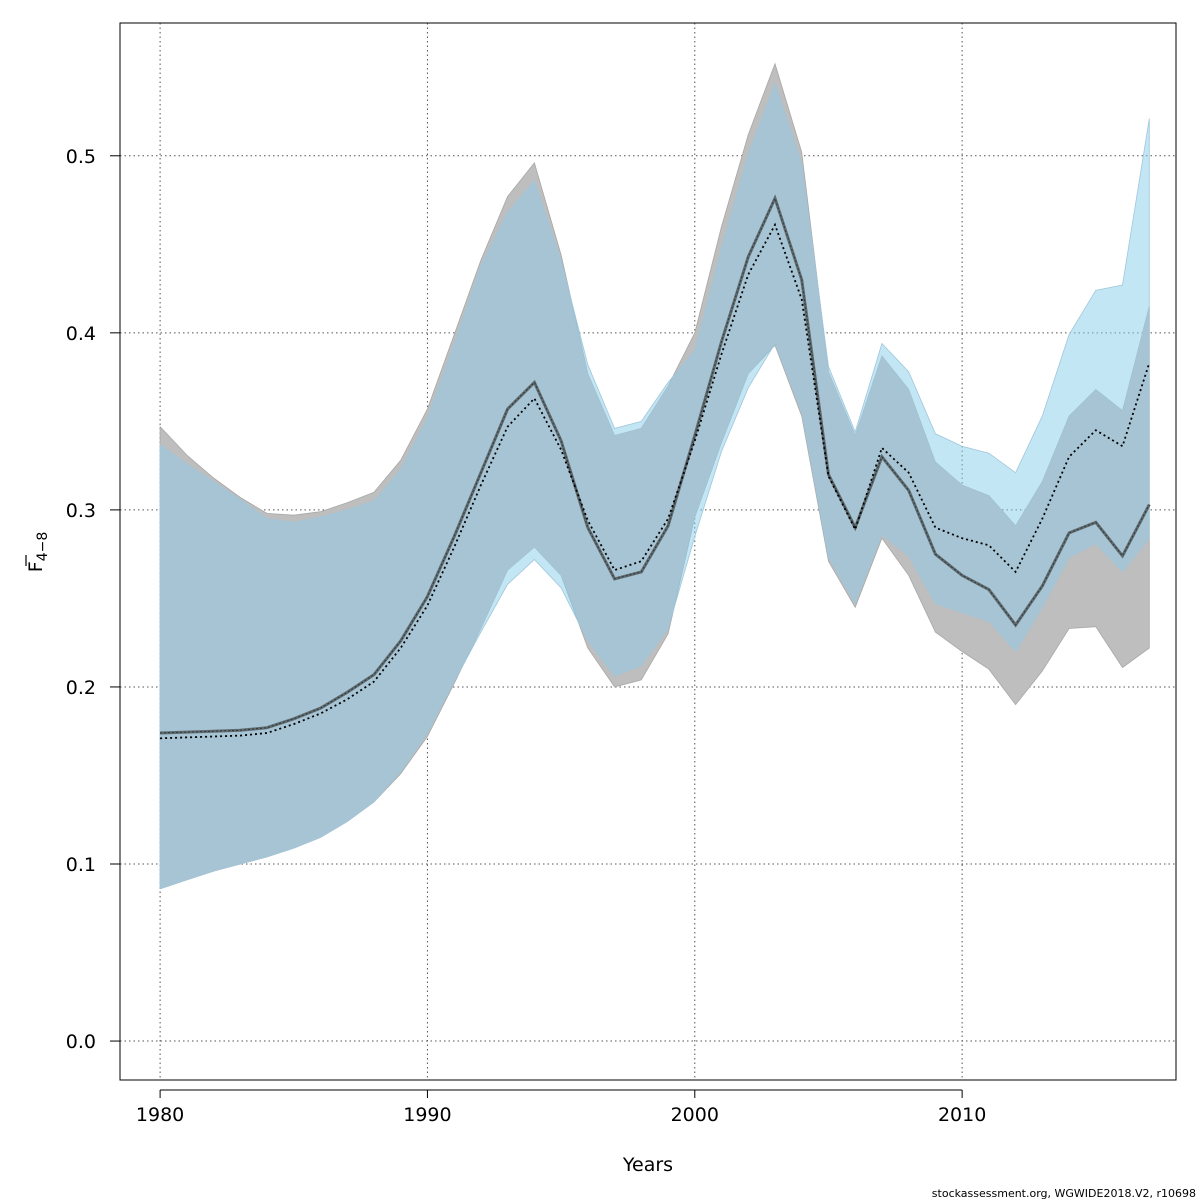 The height and width of the screenshot is (1200, 1200). Describe the element at coordinates (962, 1115) in the screenshot. I see `x-tick-label: 2010` at that location.